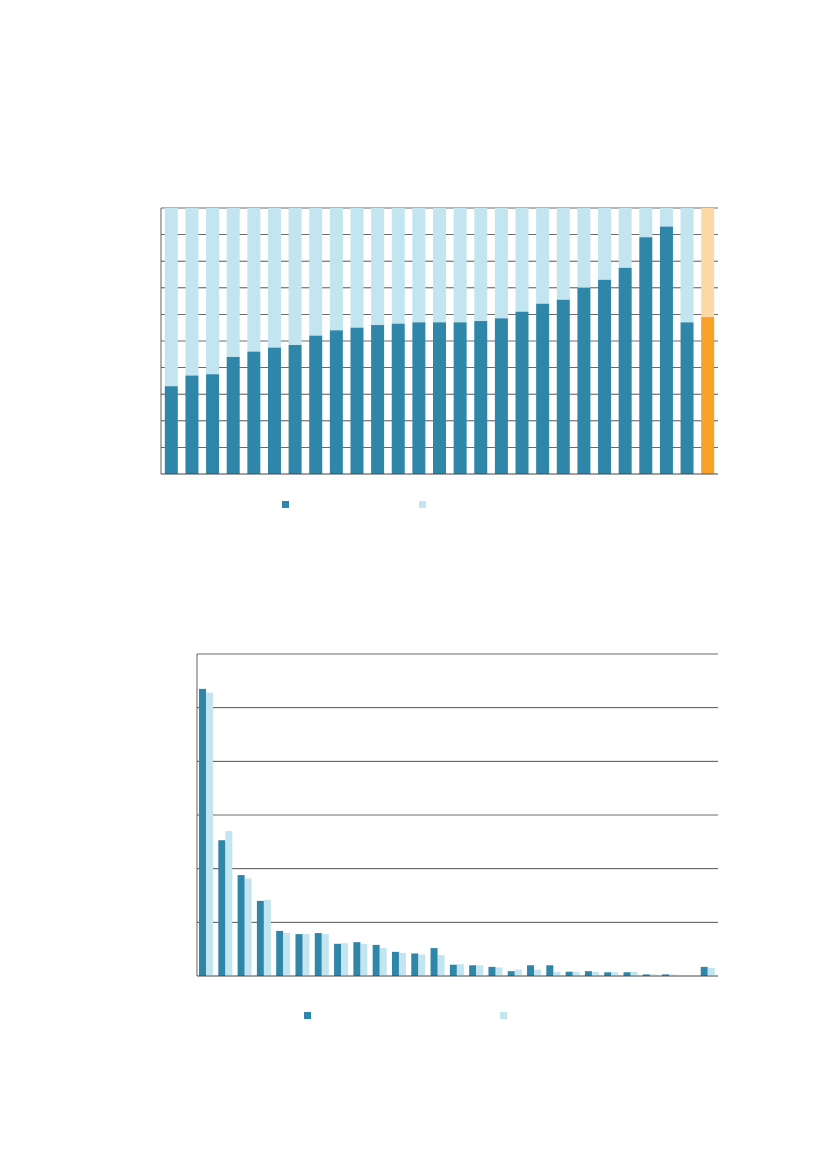  I want to click on chart-1-legend, so click(354, 504).